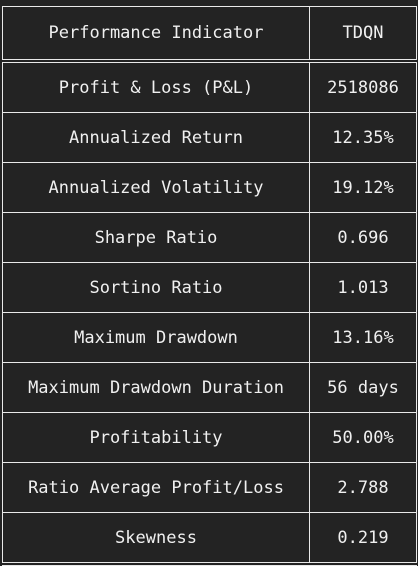 This screenshot has height=566, width=418. I want to click on indicator-value: 56 days, so click(363, 387).